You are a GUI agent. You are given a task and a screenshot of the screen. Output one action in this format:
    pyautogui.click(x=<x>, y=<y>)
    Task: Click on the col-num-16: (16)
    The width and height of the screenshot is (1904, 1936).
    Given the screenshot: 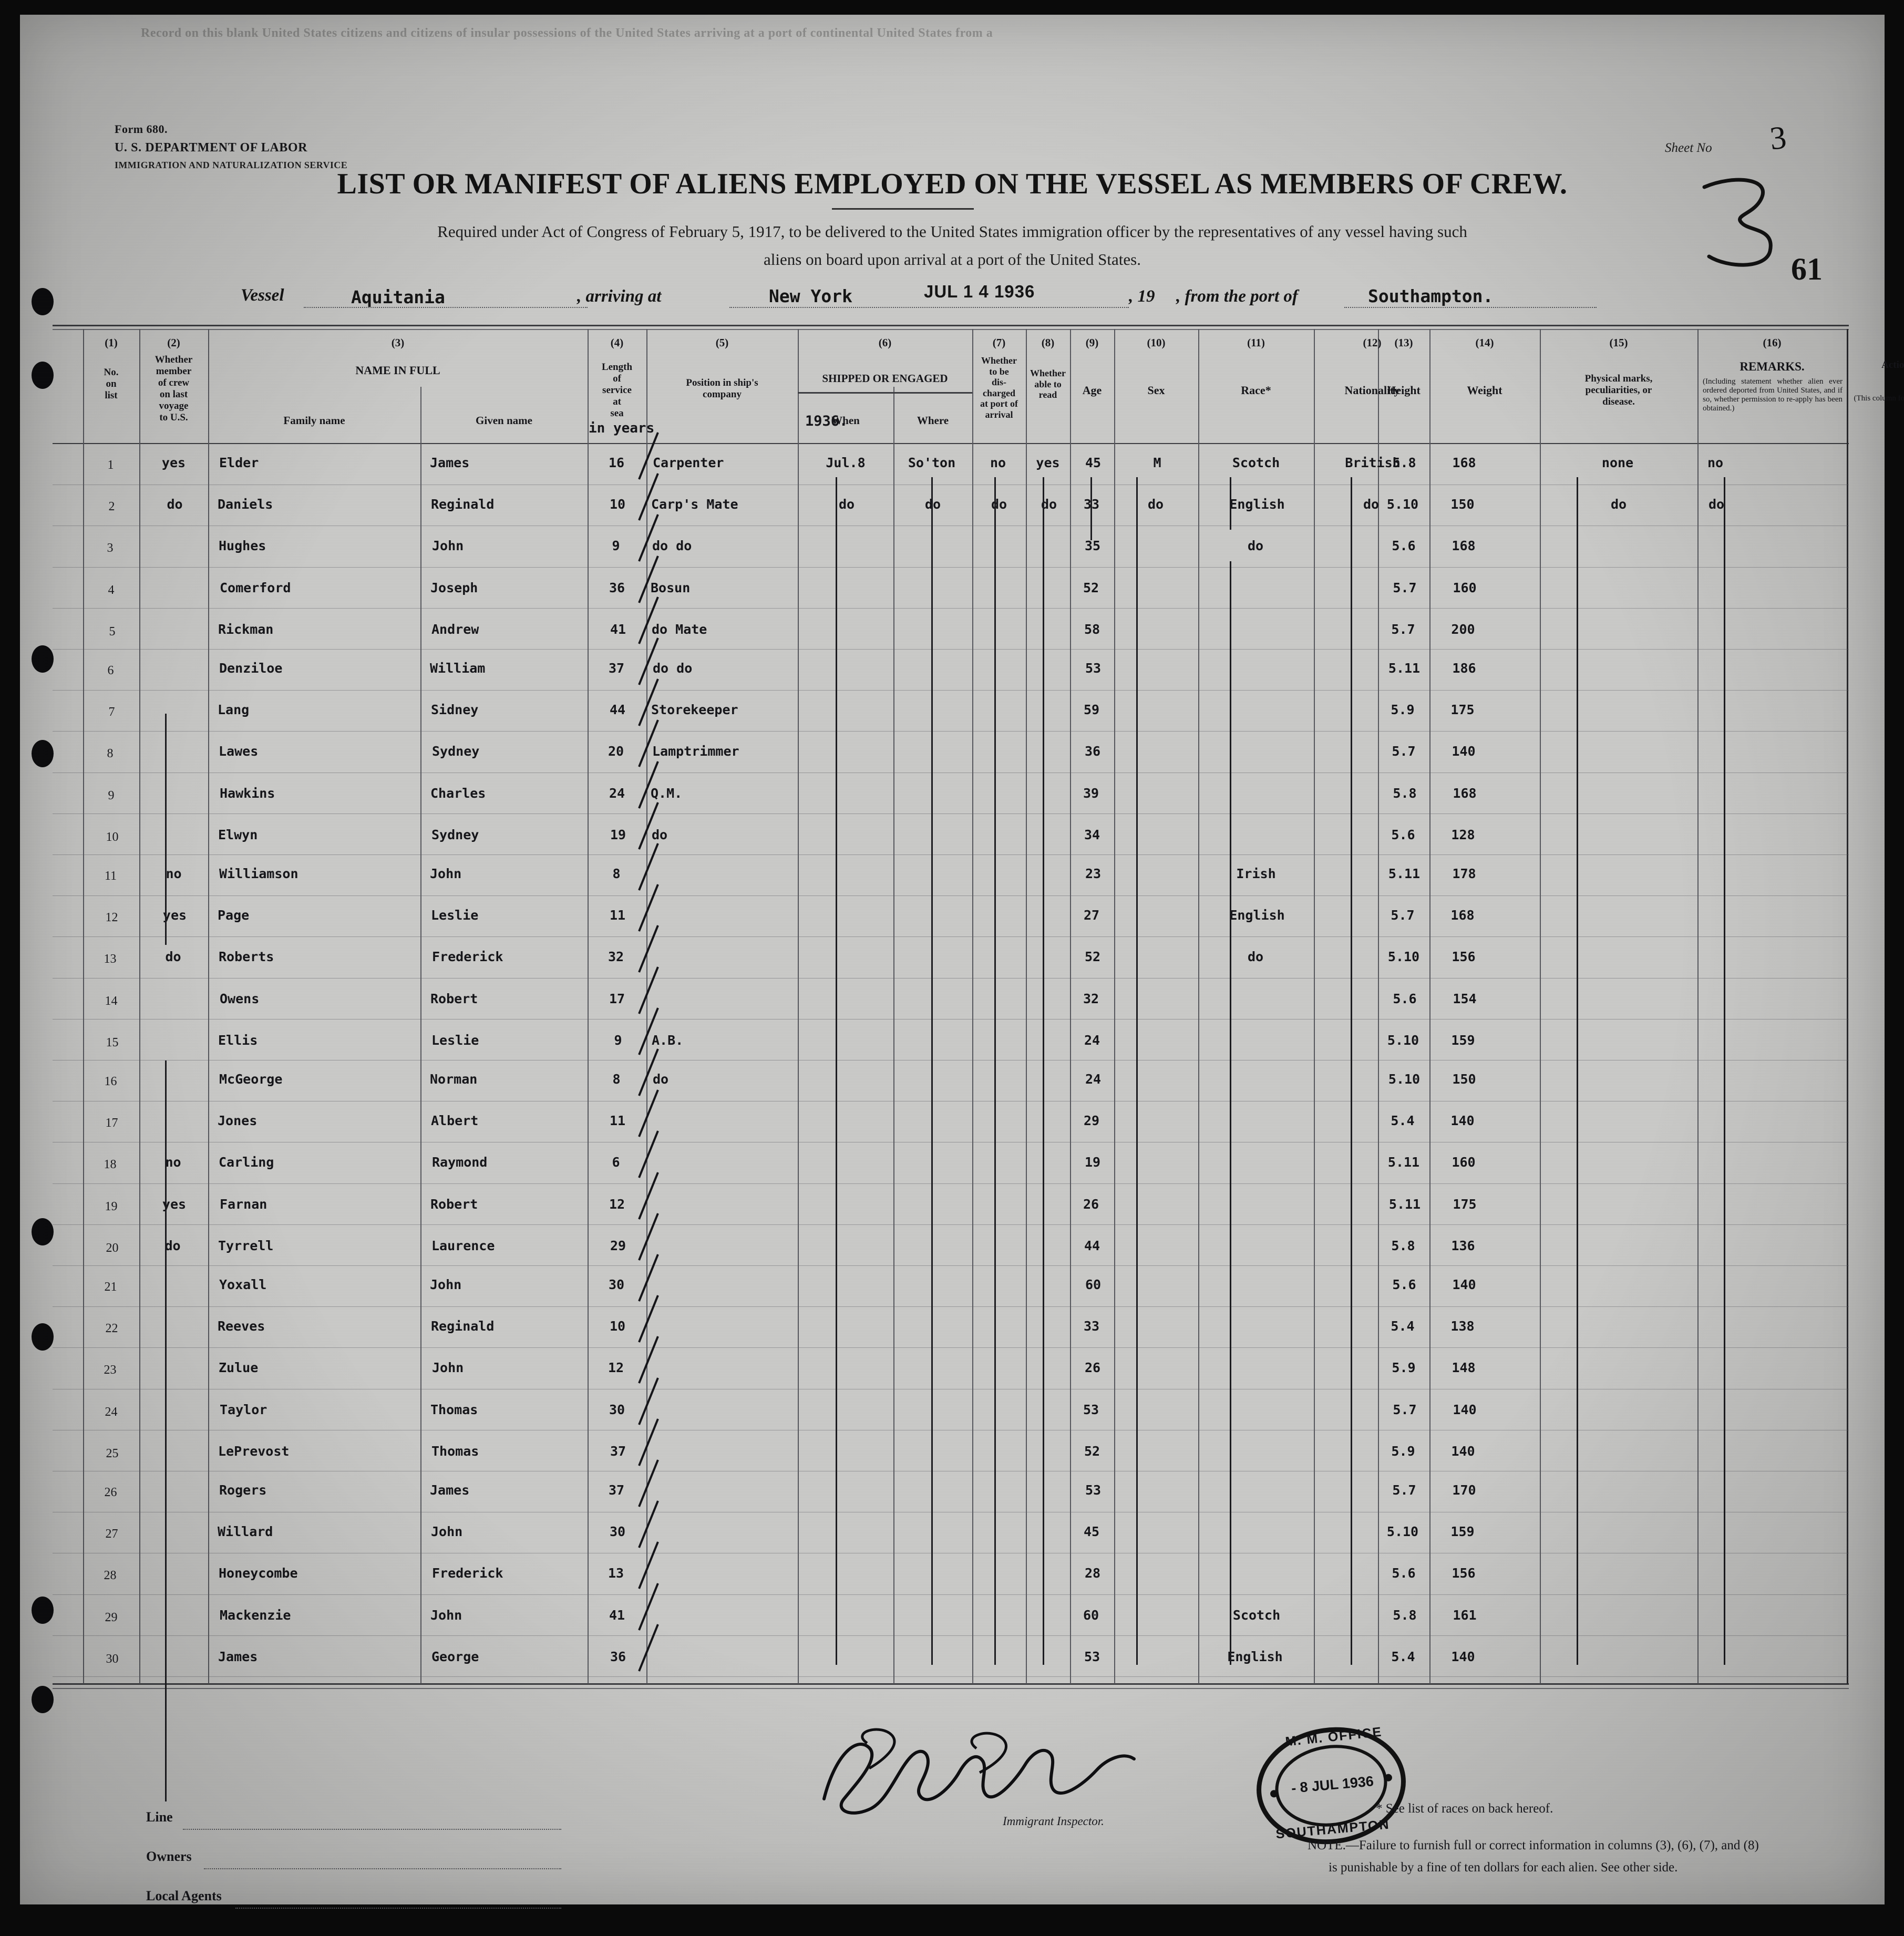 What is the action you would take?
    pyautogui.click(x=1772, y=343)
    